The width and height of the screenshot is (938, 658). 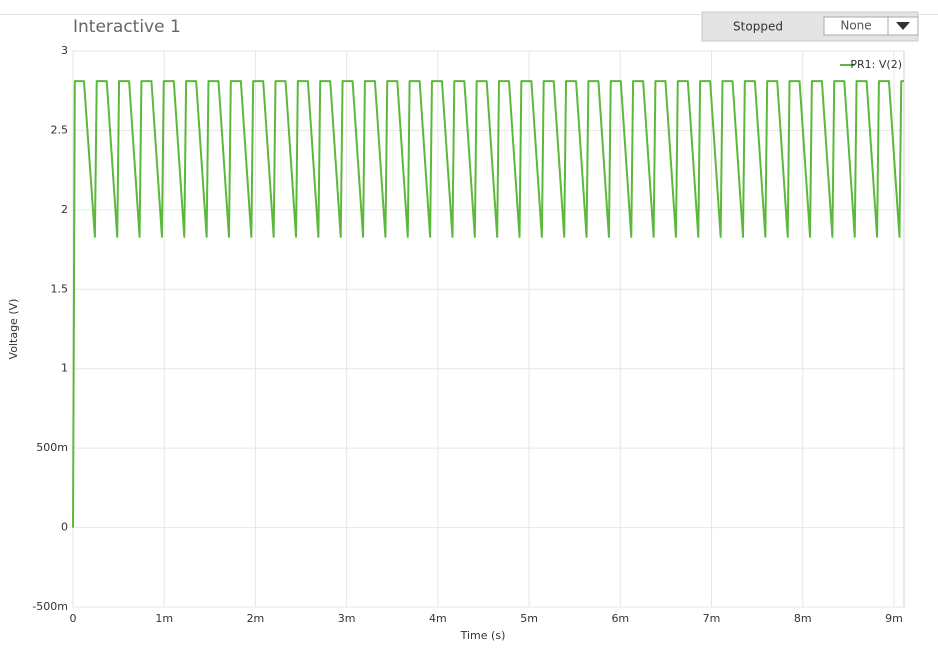 I want to click on select-value: None, so click(x=855, y=26).